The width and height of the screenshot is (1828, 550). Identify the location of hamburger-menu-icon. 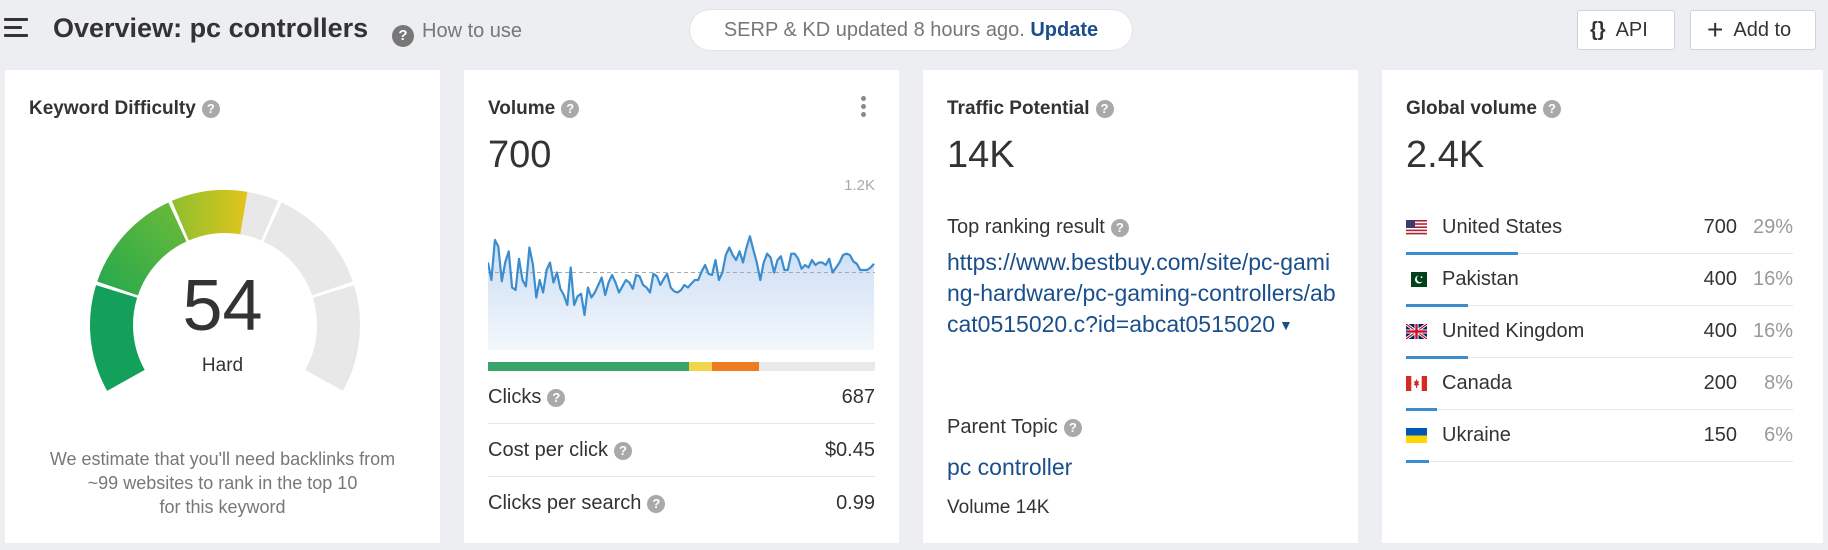
(16, 29).